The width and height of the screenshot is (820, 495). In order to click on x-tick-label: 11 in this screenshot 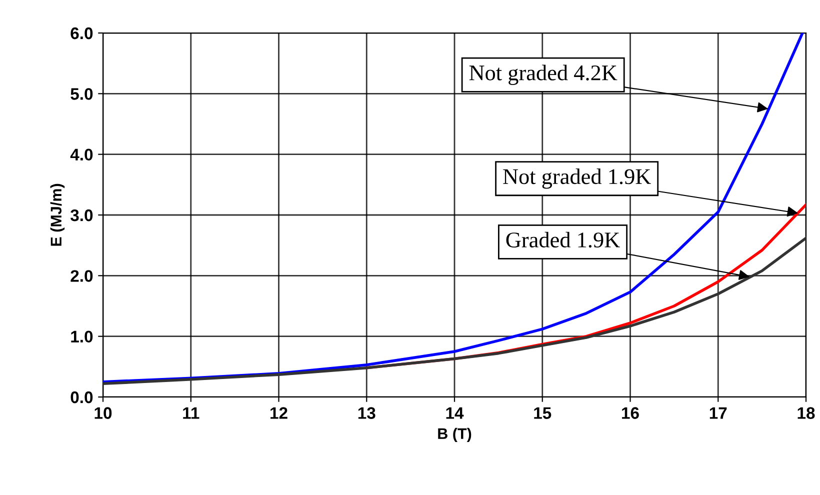, I will do `click(191, 413)`.